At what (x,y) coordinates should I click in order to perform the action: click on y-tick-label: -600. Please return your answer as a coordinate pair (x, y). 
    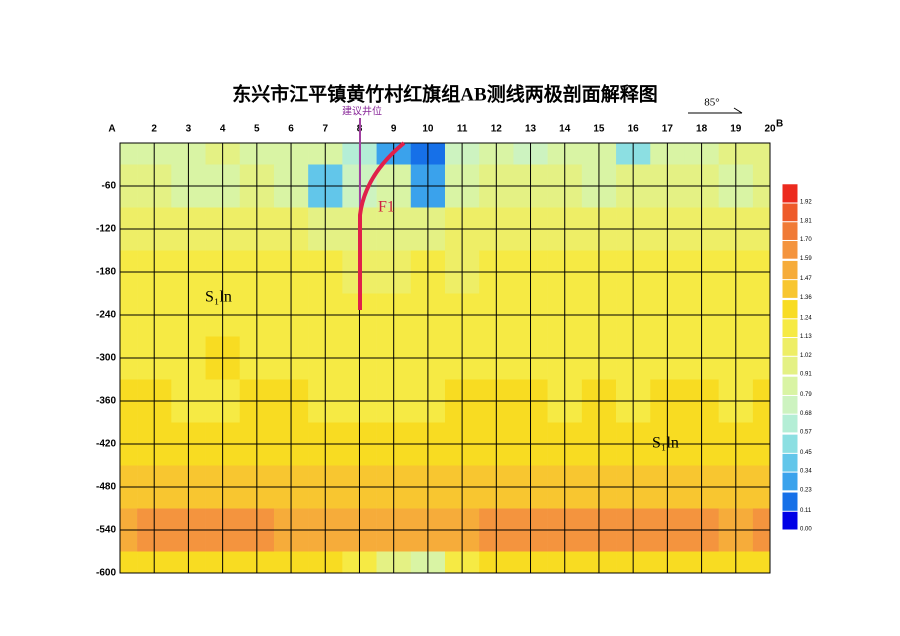
    Looking at the image, I should click on (106, 573).